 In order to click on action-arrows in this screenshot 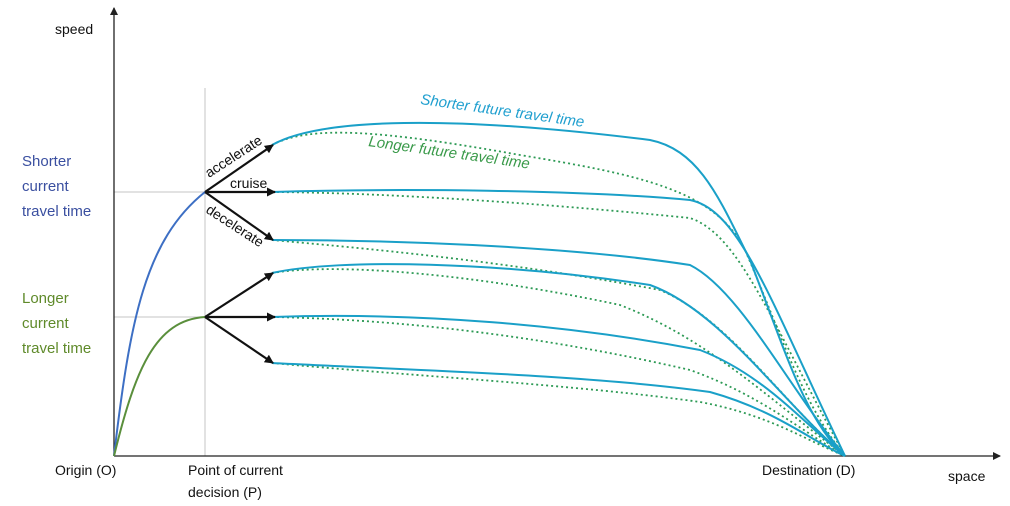, I will do `click(240, 254)`.